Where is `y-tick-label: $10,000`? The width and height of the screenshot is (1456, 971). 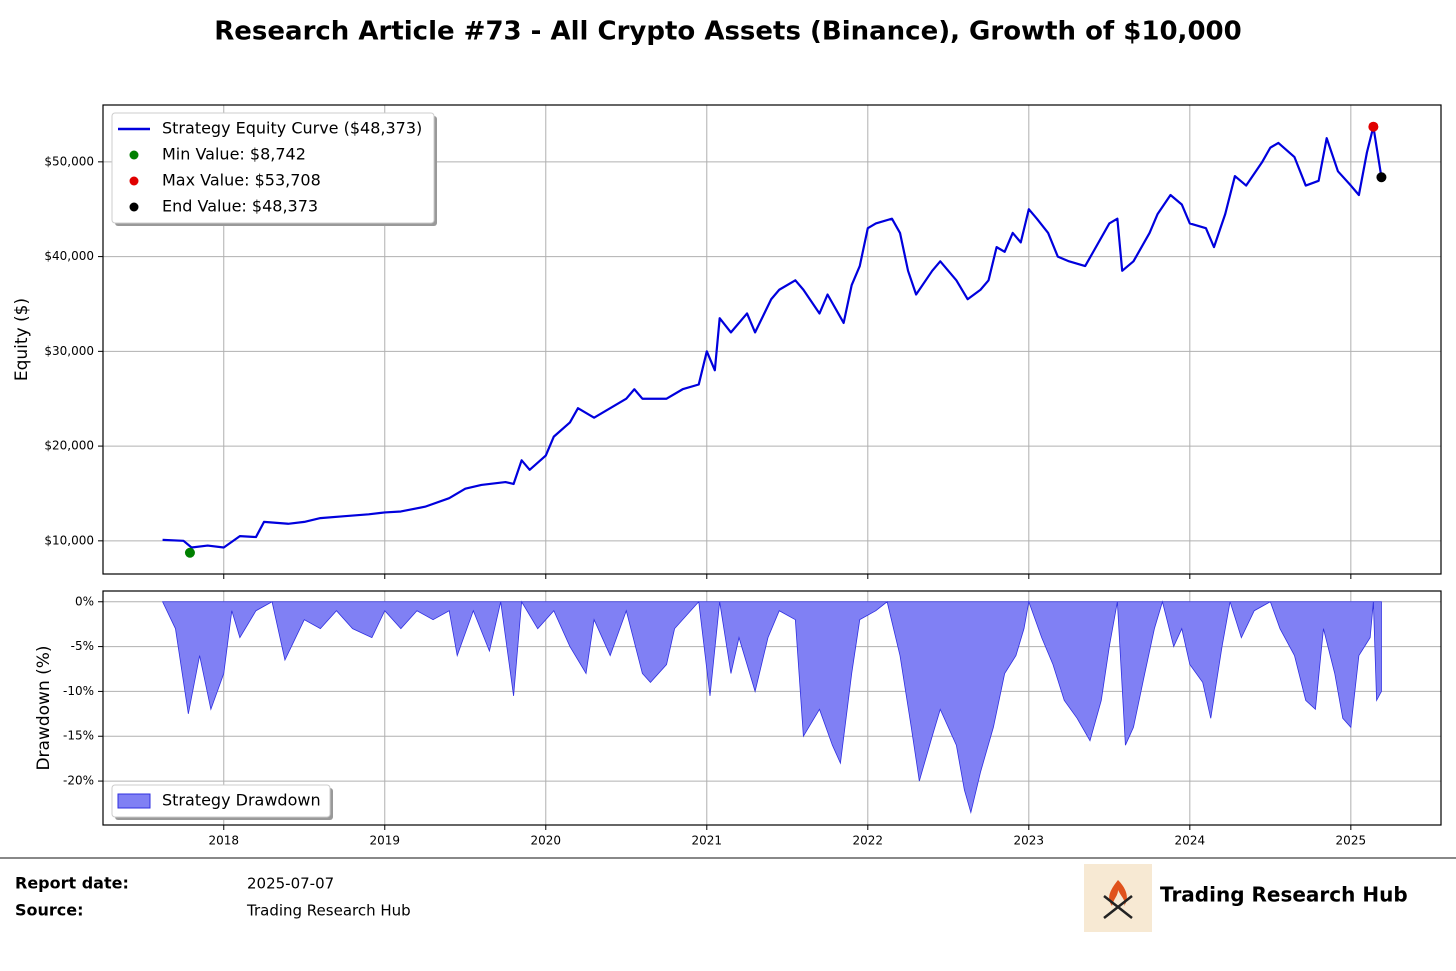 y-tick-label: $10,000 is located at coordinates (69, 540).